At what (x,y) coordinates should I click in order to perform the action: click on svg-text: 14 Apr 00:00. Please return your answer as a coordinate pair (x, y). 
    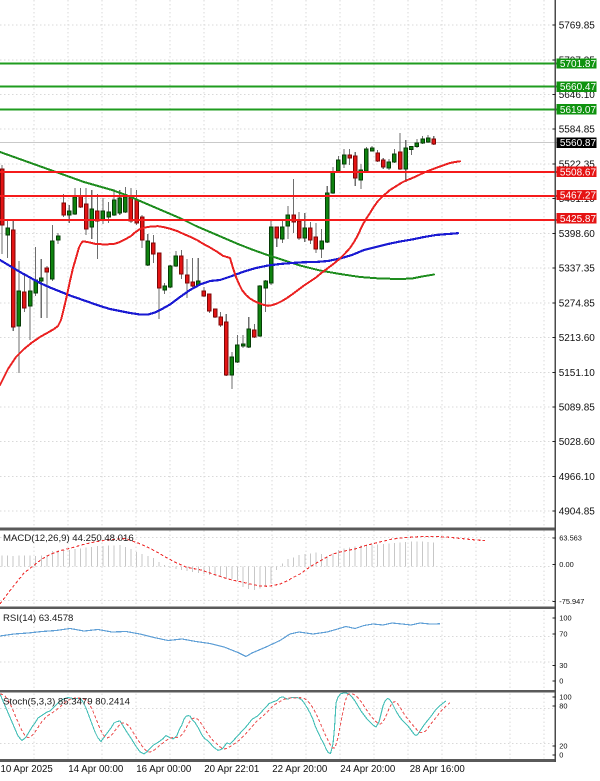
    Looking at the image, I should click on (96, 769).